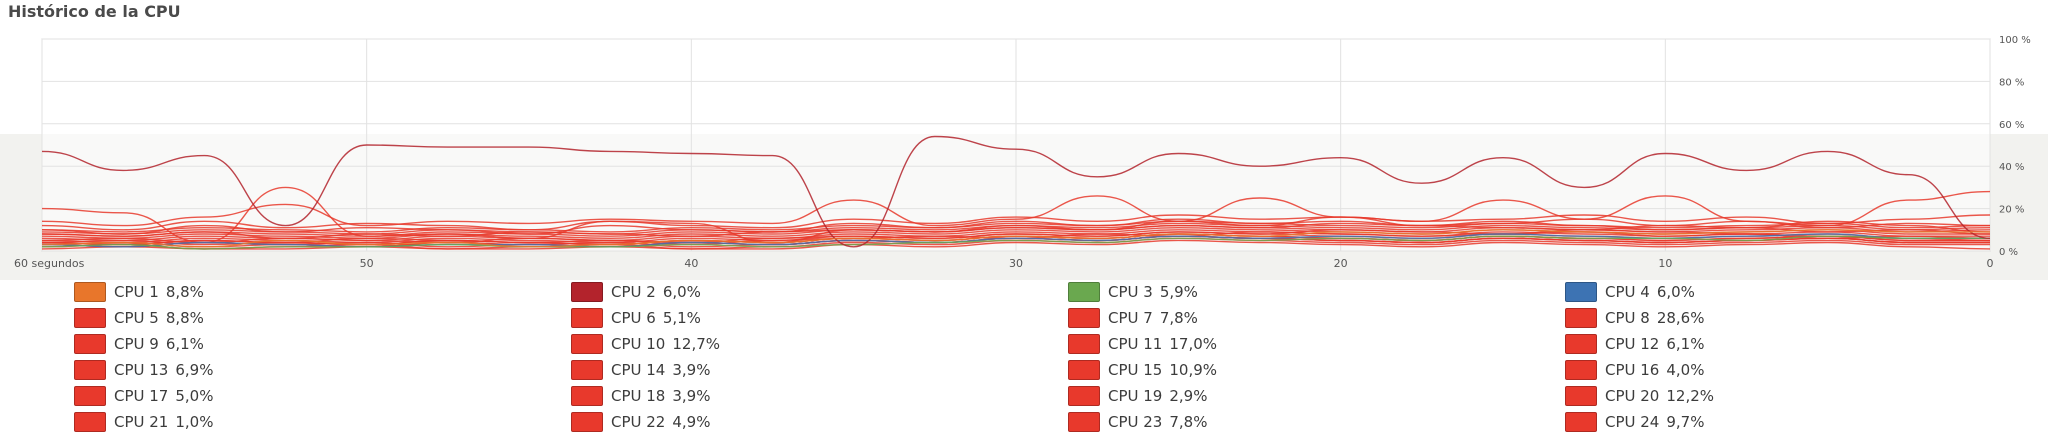  I want to click on legend-cpu-name: CPU 10, so click(638, 344).